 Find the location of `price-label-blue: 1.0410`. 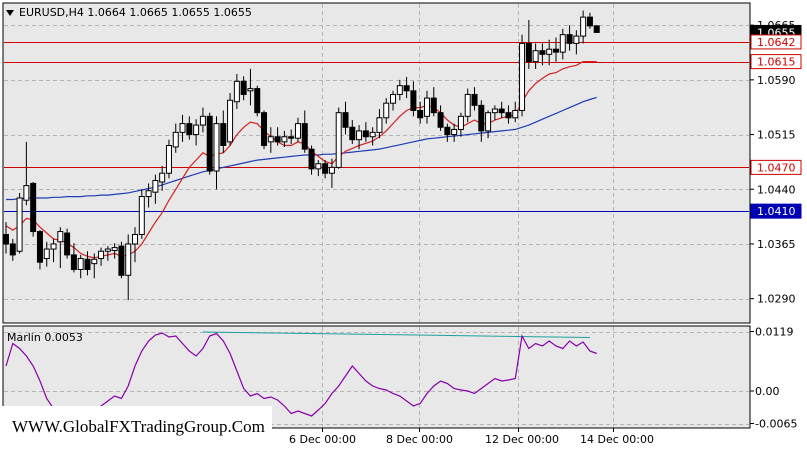

price-label-blue: 1.0410 is located at coordinates (776, 211).